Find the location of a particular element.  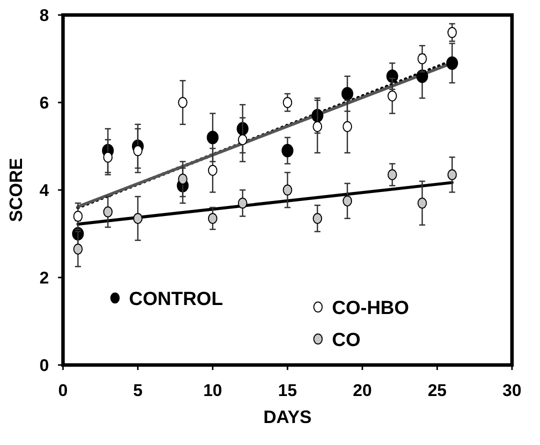

x-tick-label: 0 is located at coordinates (63, 390).